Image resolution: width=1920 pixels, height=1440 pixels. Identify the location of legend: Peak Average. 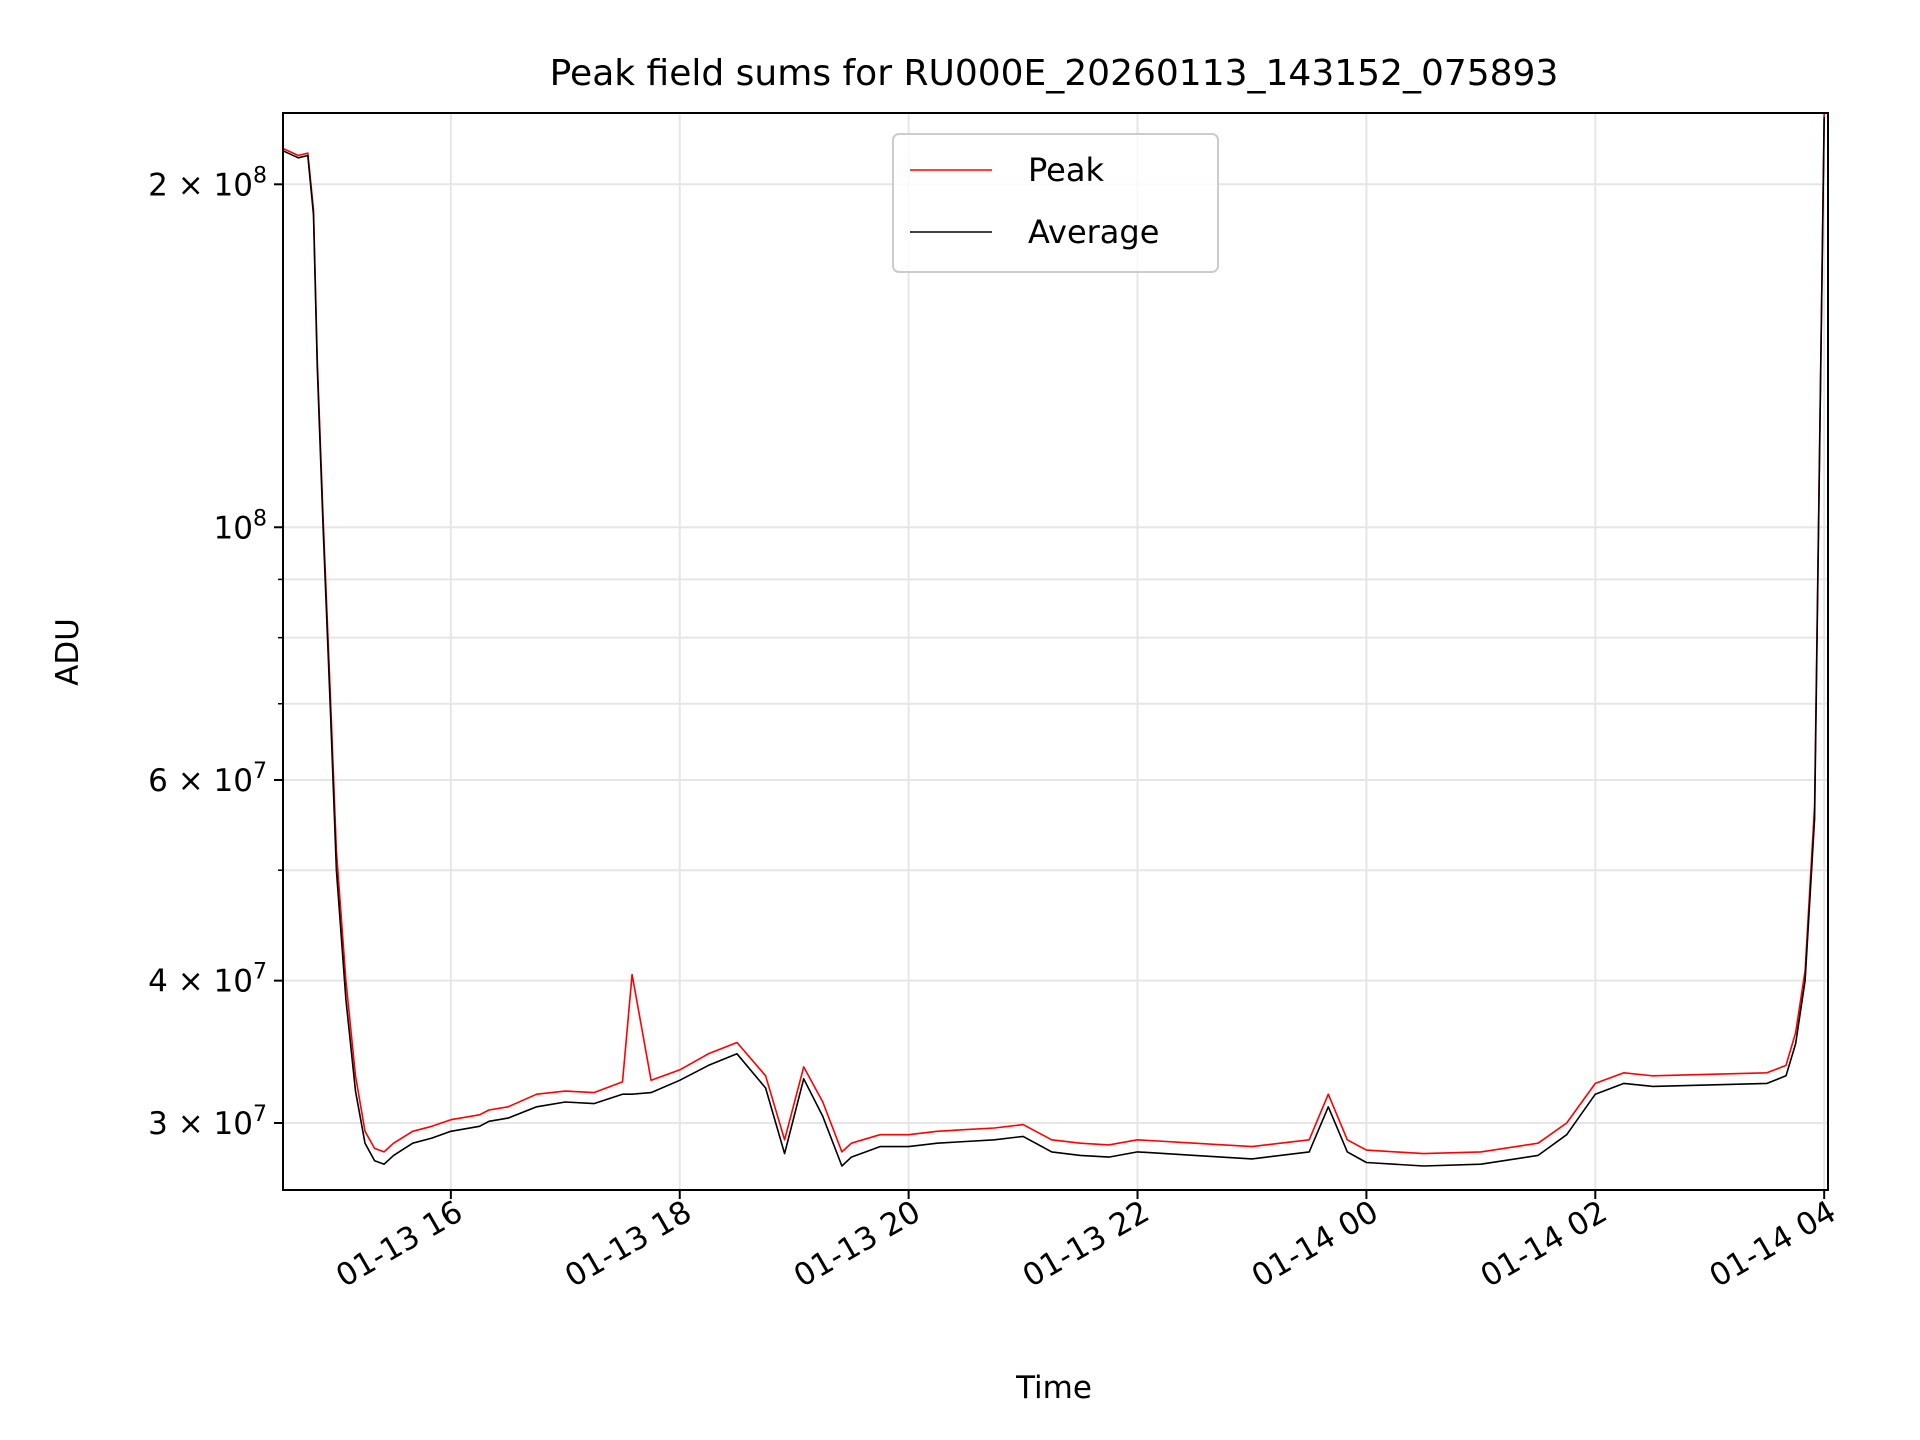
(1055, 203).